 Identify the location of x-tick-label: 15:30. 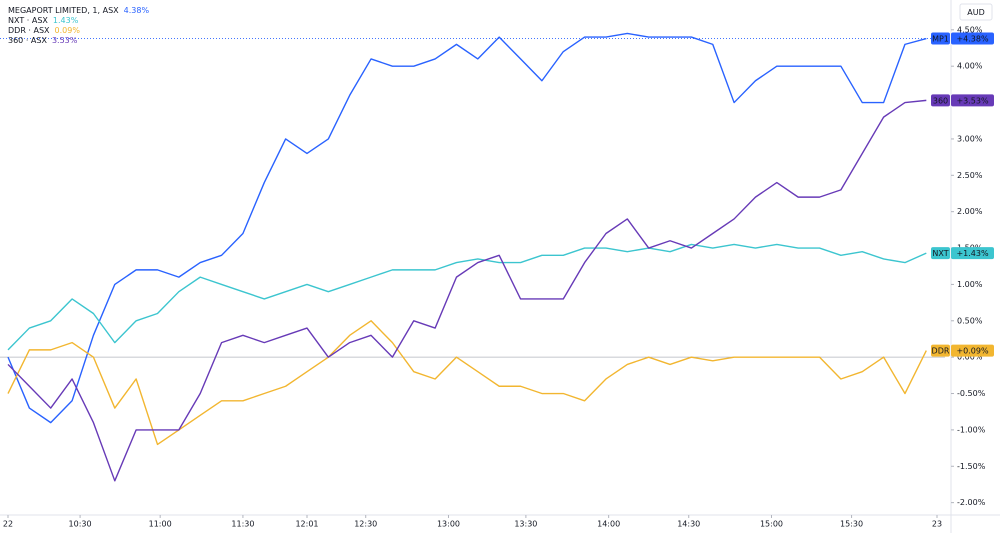
(851, 524).